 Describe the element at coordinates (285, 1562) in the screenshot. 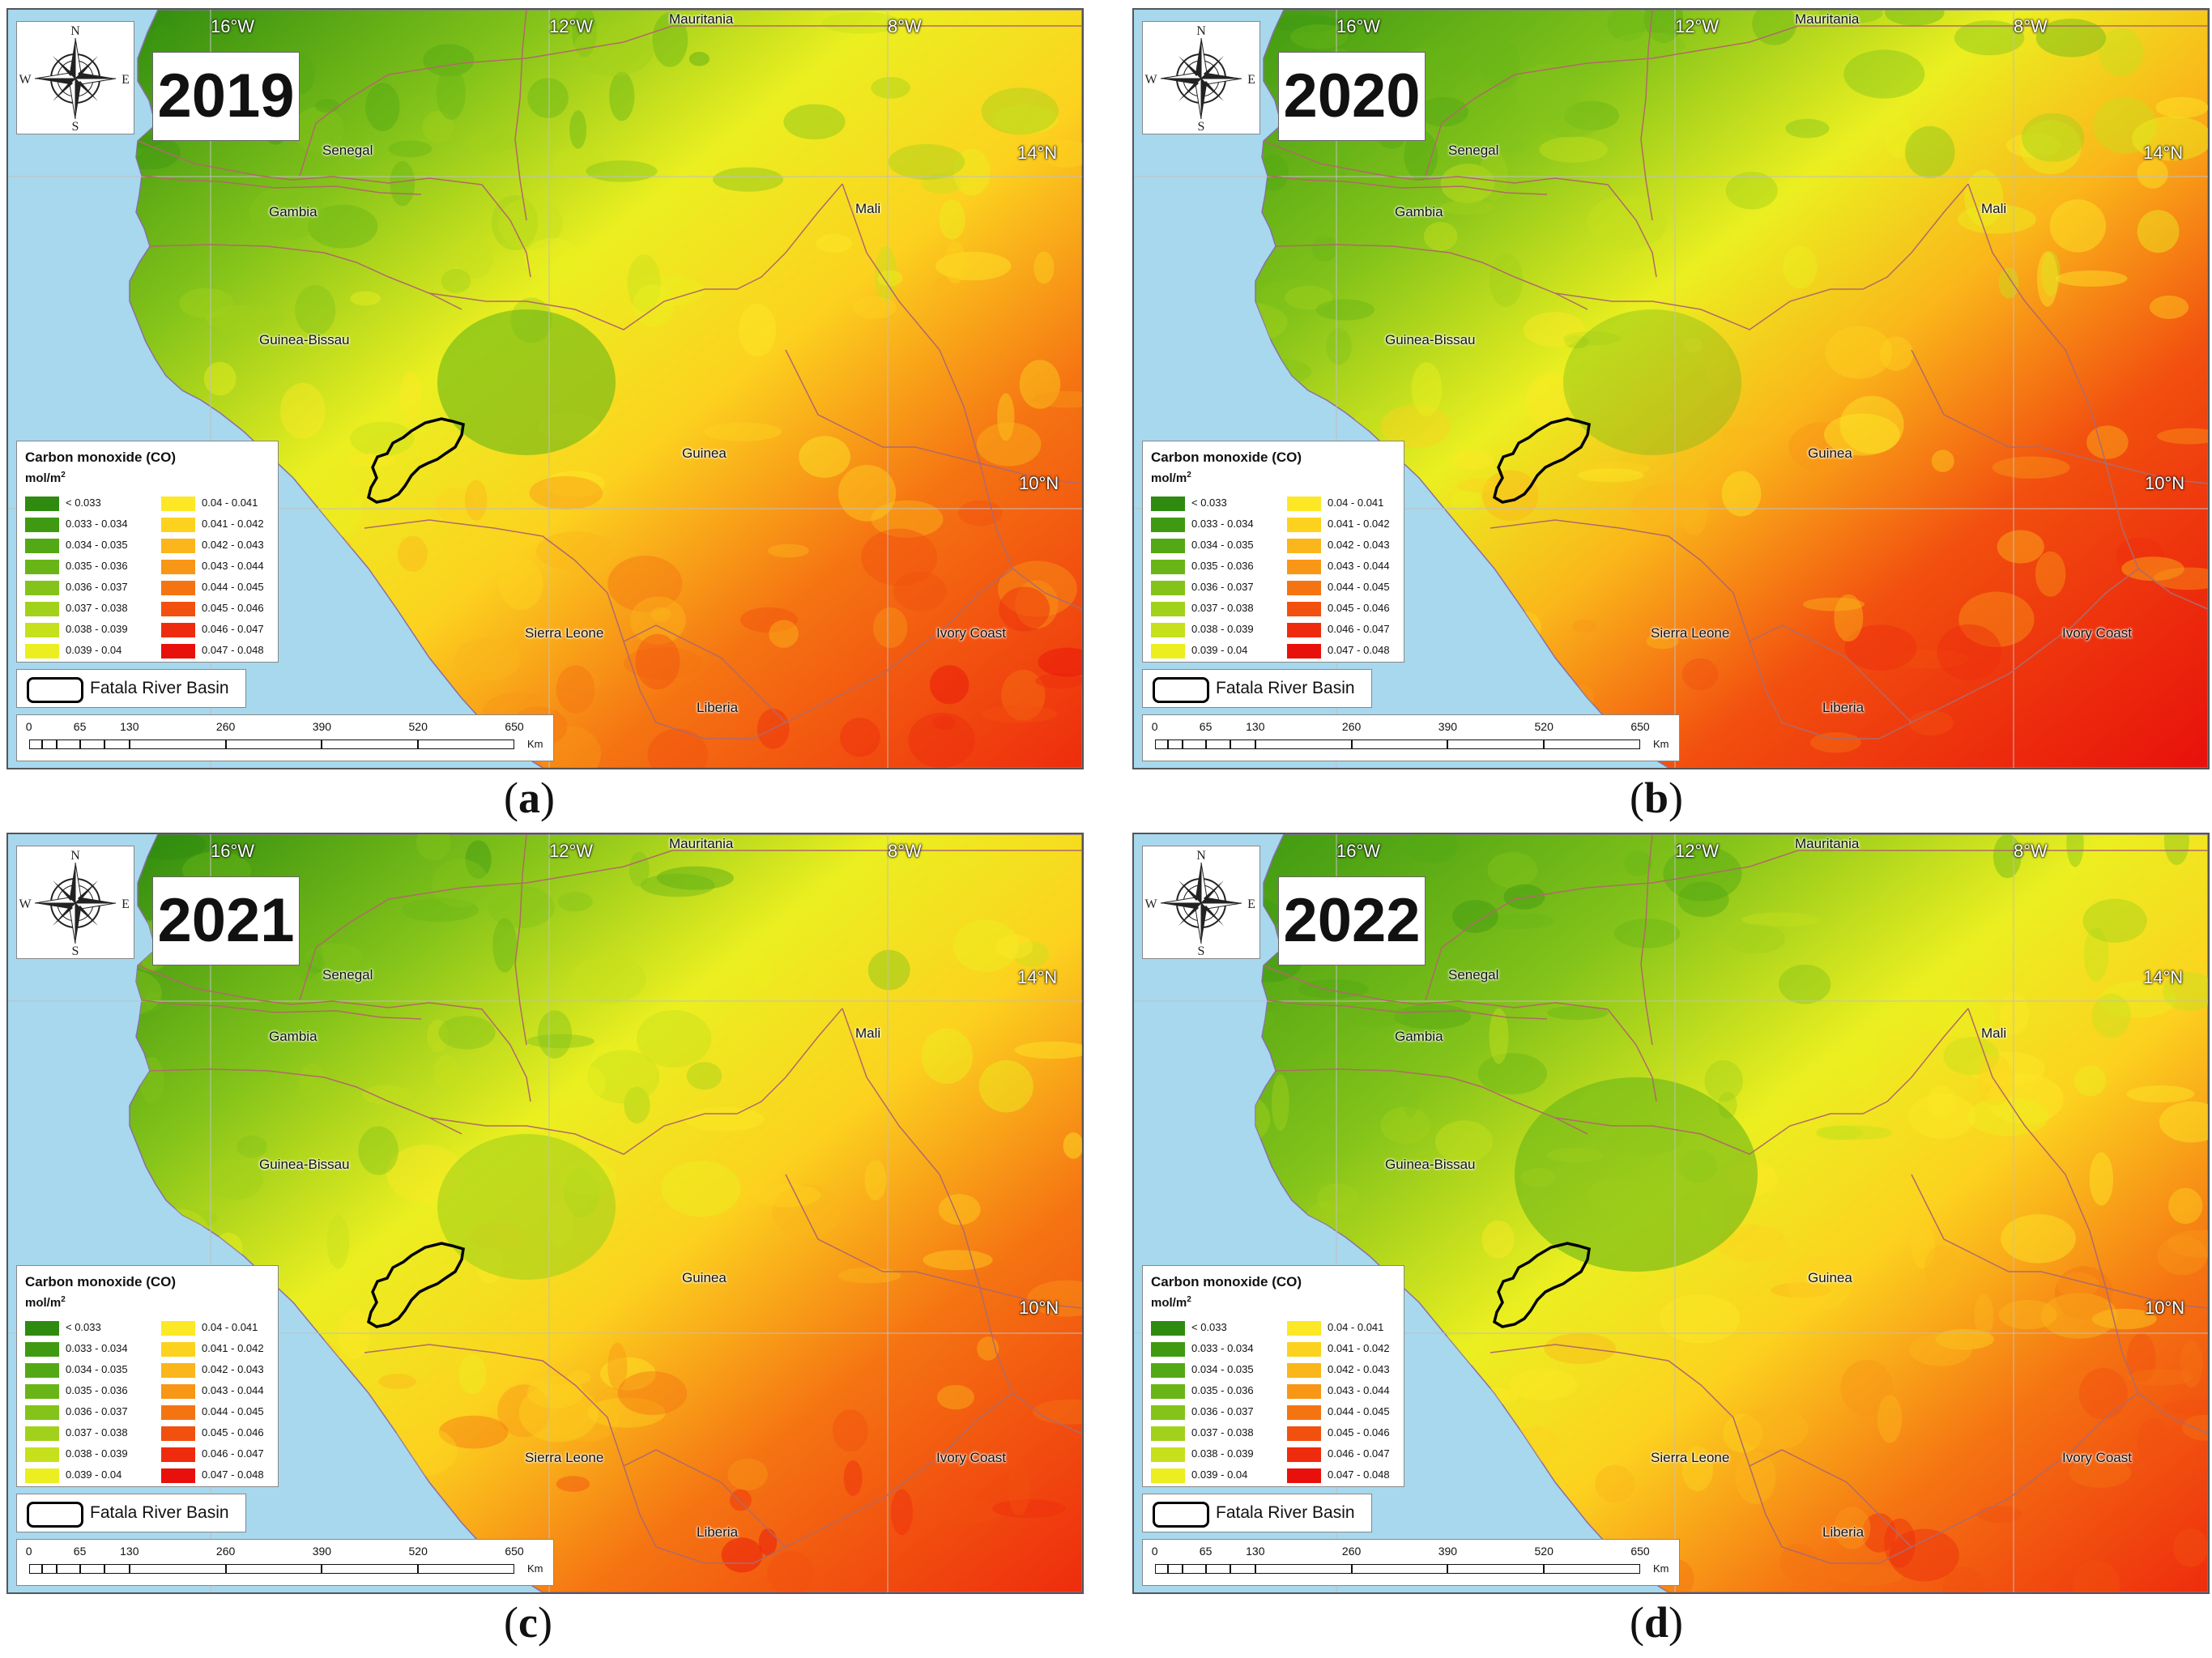

I see `scale-bar: 0 65 130 260 390 520 650 Km` at that location.